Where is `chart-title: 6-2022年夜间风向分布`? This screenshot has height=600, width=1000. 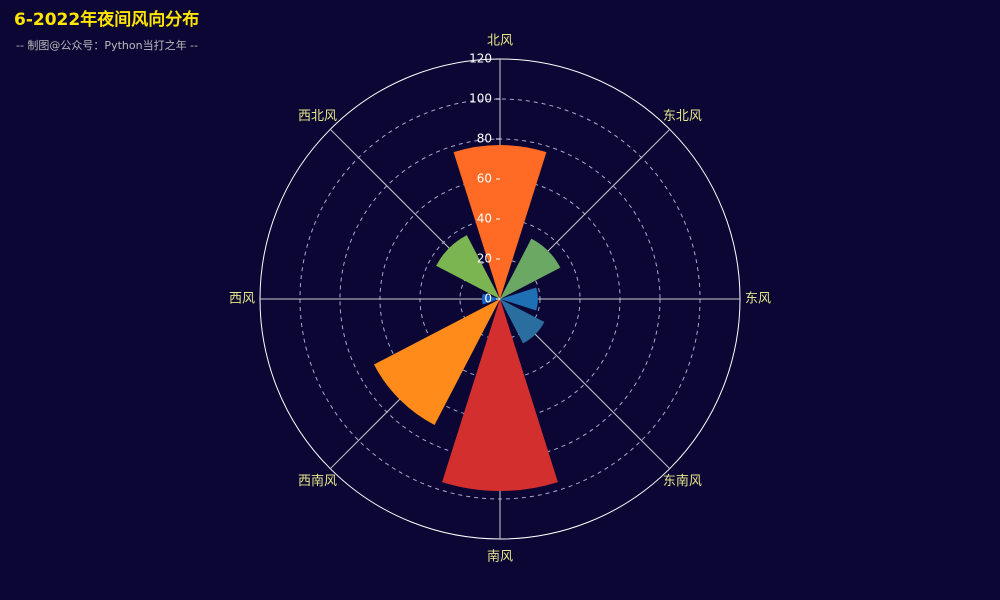
chart-title: 6-2022年夜间风向分布 is located at coordinates (106, 19).